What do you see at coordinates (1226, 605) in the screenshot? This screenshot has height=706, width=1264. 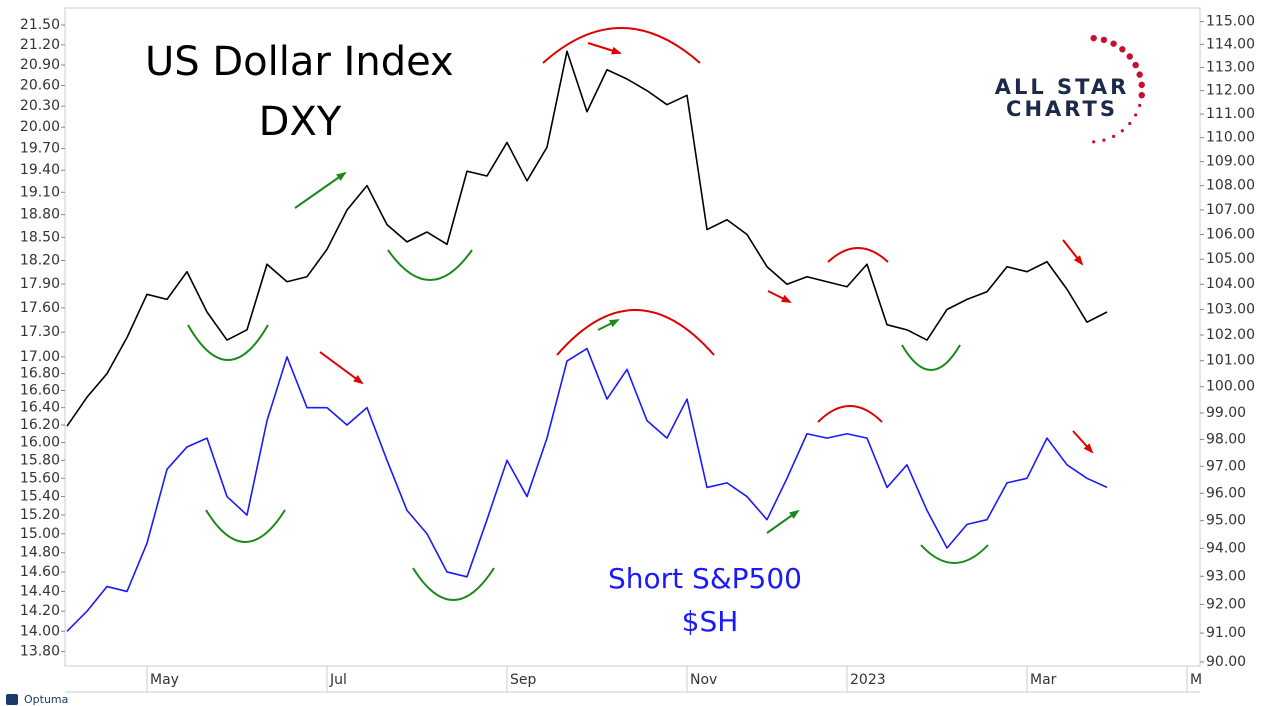 I see `y2-tick-label: 92.00` at bounding box center [1226, 605].